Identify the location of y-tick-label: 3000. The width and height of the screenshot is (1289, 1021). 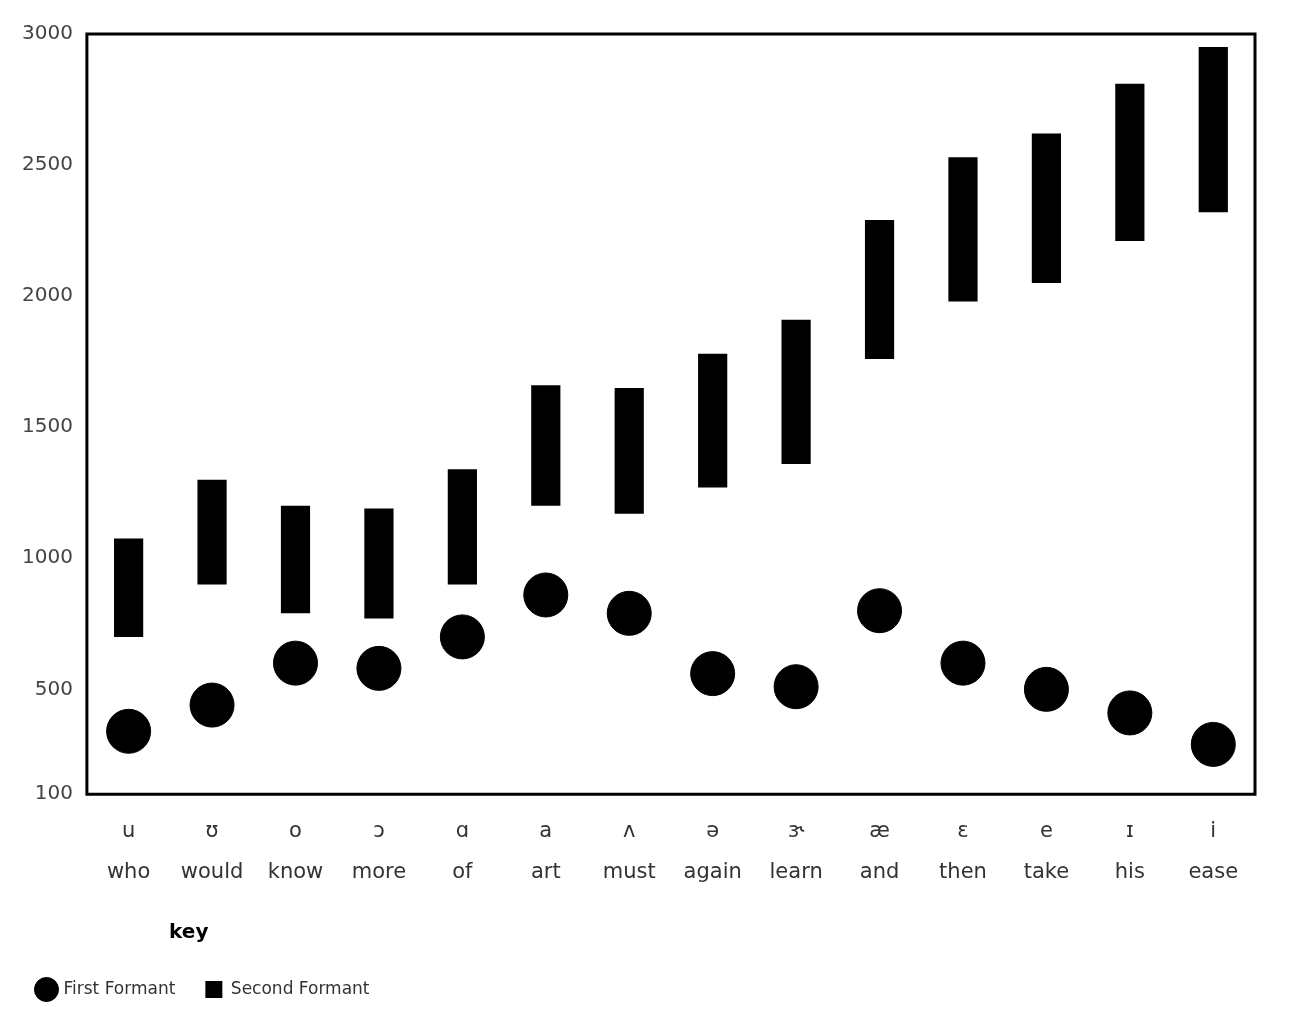
(47, 32).